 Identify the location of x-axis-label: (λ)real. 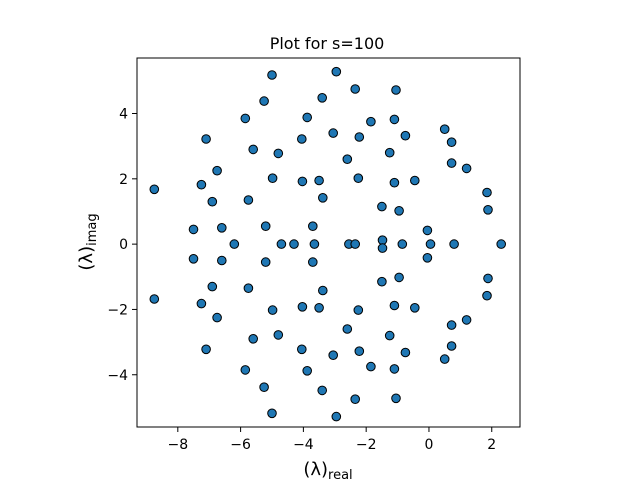
(327, 469).